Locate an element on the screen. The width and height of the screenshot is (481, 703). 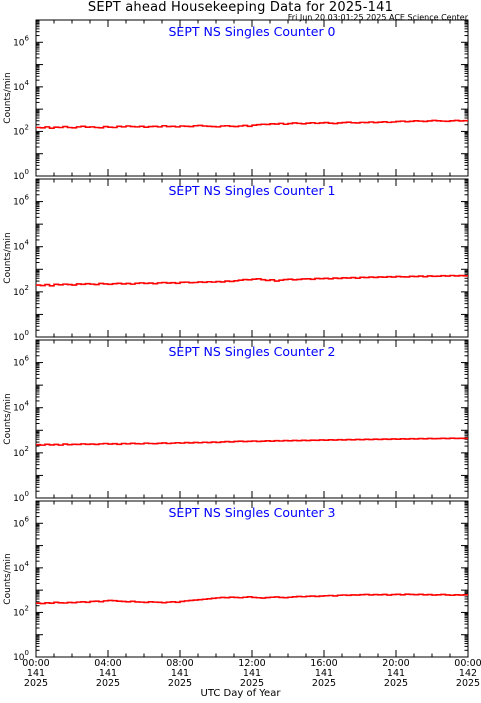
panel-2-ytick-label: 10⁶ is located at coordinates (21, 362).